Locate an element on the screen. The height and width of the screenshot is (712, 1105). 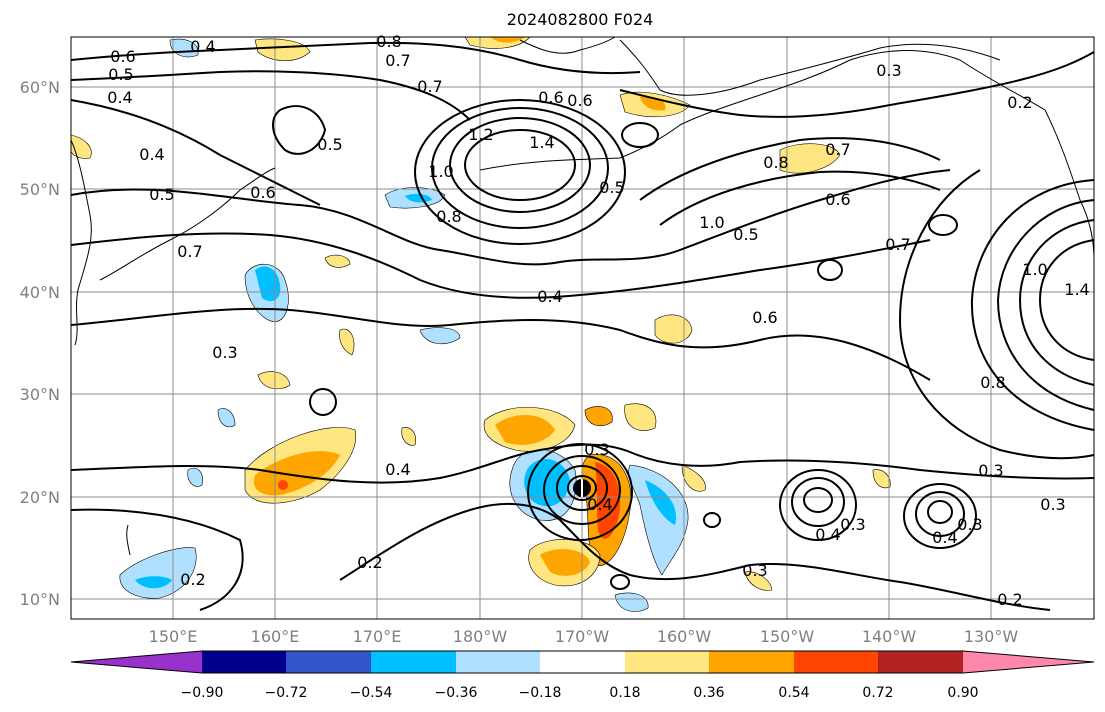
lon-tick: 150°E is located at coordinates (173, 636).